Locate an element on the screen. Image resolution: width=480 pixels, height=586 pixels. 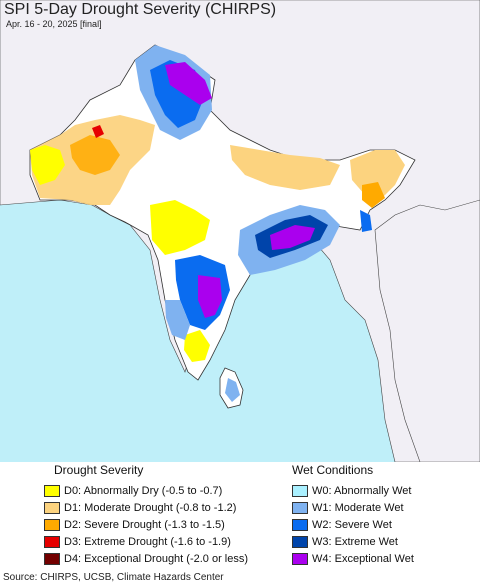
legend-item-w4: W4: Exceptional Wet is located at coordinates (382, 559).